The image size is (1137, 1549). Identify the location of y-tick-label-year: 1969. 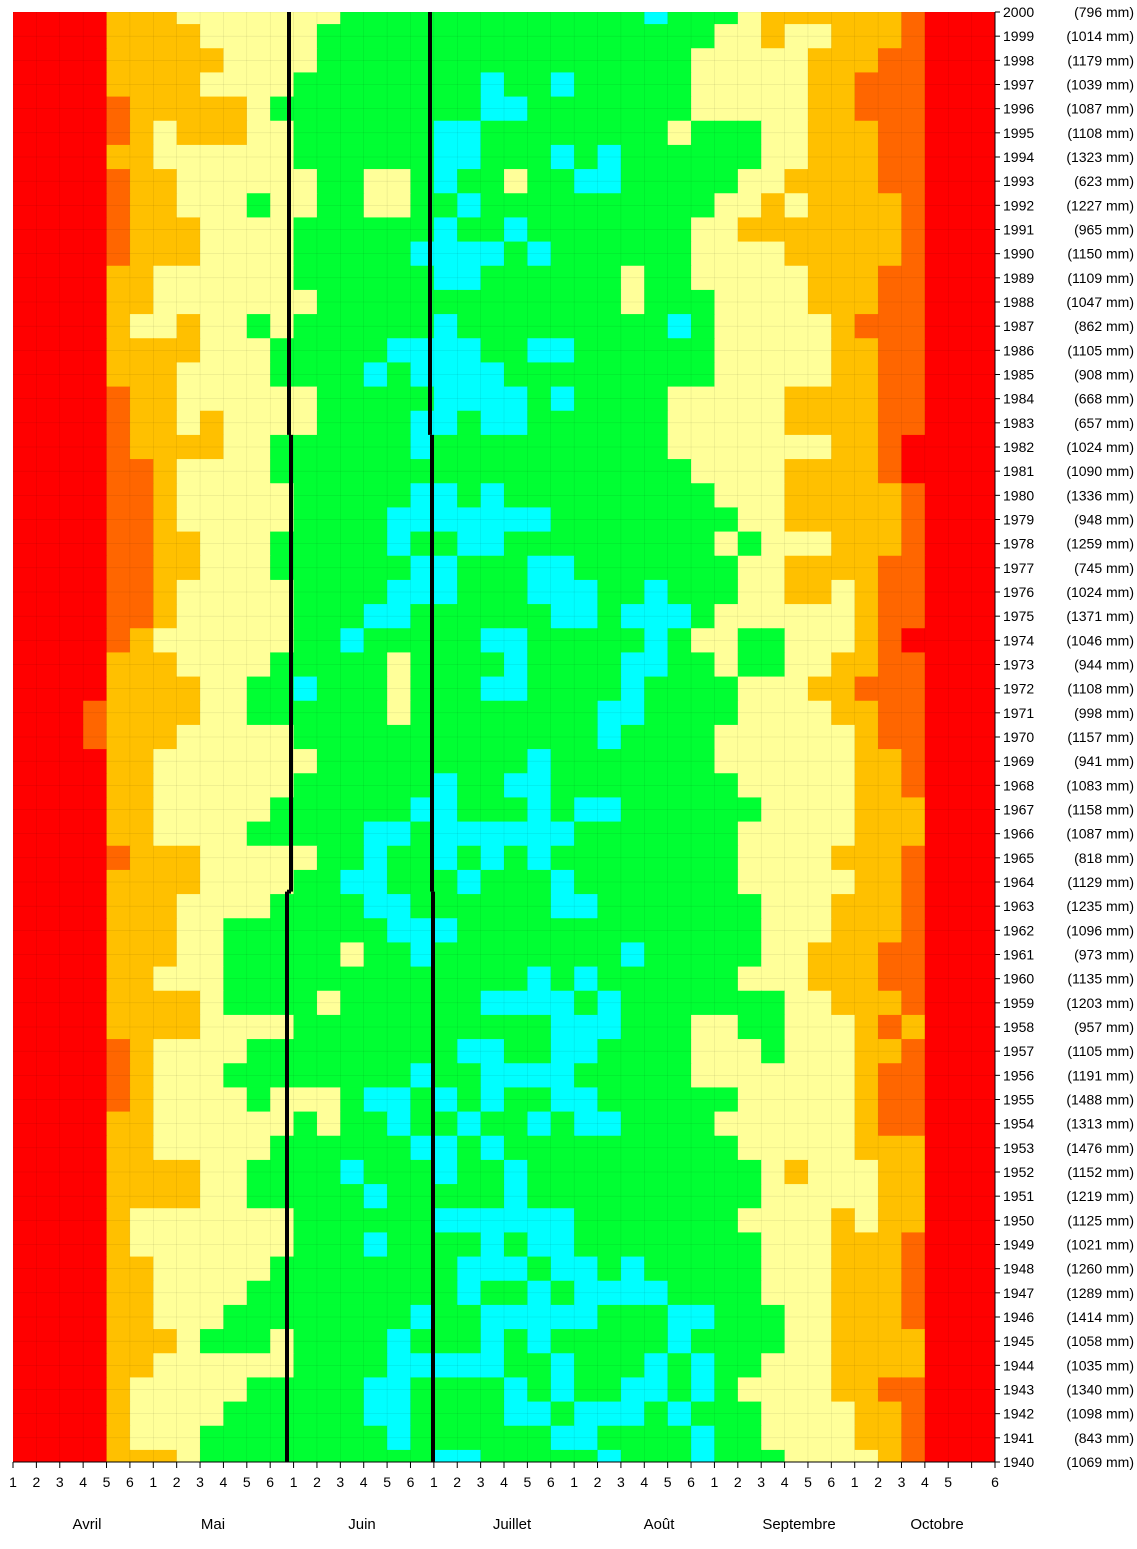
(1018, 761).